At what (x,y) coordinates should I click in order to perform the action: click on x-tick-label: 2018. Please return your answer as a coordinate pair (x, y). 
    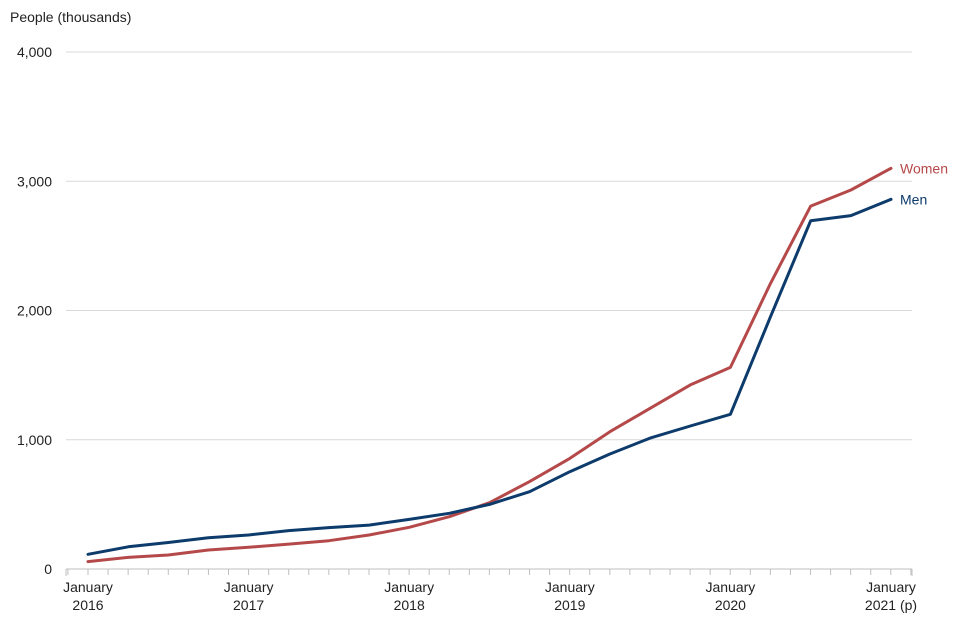
    Looking at the image, I should click on (409, 605).